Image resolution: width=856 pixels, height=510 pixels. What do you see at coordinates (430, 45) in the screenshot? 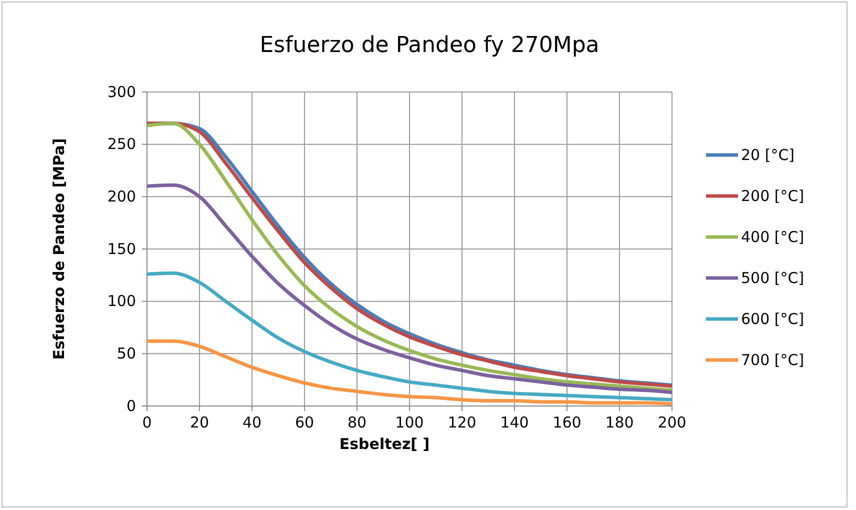
I see `chart-title: Esfuerzo de Pandeo fy 270Mpa` at bounding box center [430, 45].